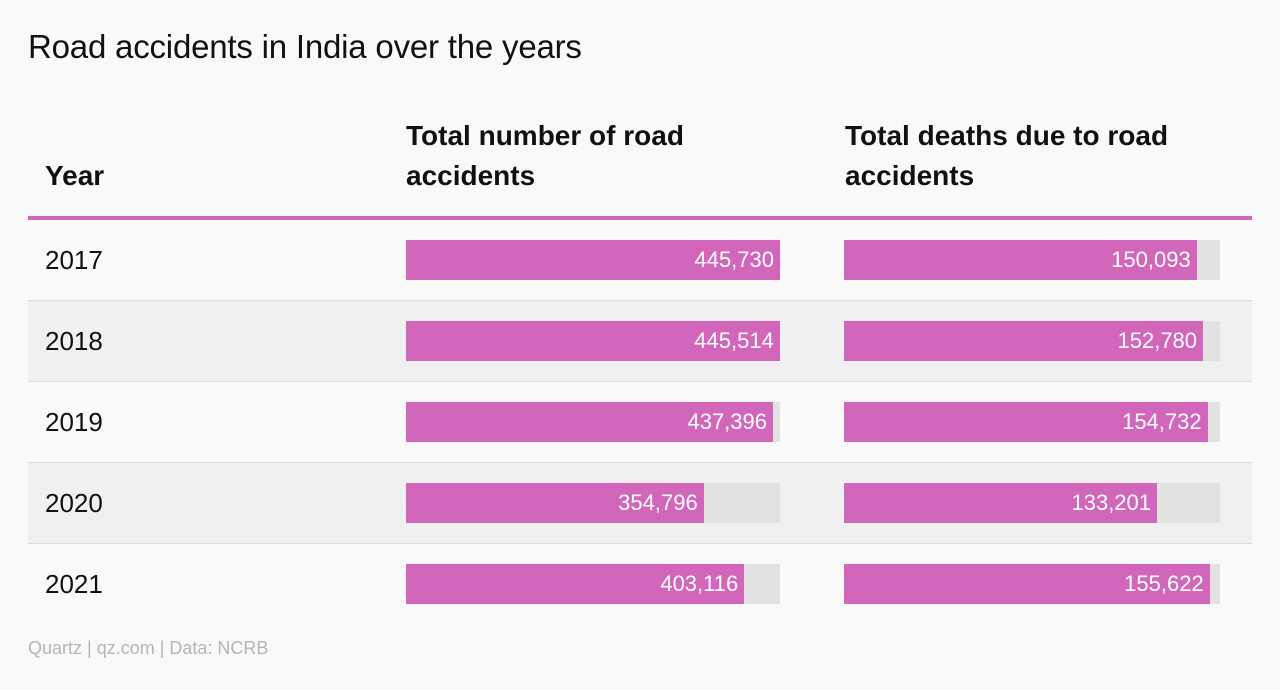 The image size is (1280, 690). What do you see at coordinates (658, 502) in the screenshot?
I see `accidents-bar-value-label: 354,796` at bounding box center [658, 502].